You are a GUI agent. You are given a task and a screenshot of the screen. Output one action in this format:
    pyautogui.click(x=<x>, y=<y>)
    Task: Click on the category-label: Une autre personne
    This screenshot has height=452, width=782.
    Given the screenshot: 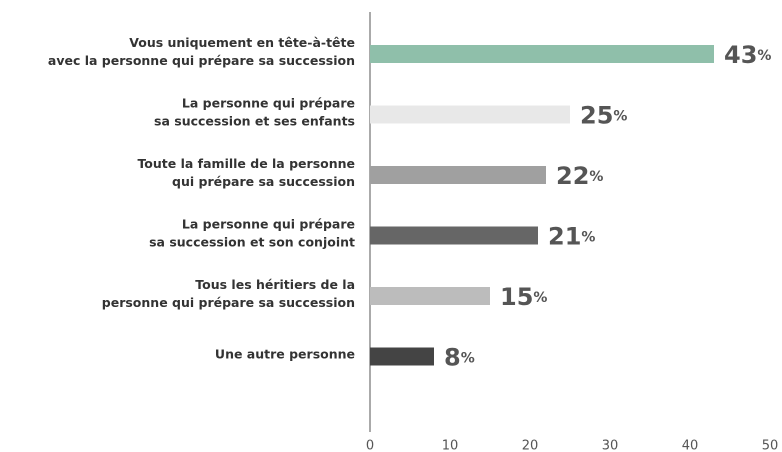 What is the action you would take?
    pyautogui.click(x=285, y=353)
    